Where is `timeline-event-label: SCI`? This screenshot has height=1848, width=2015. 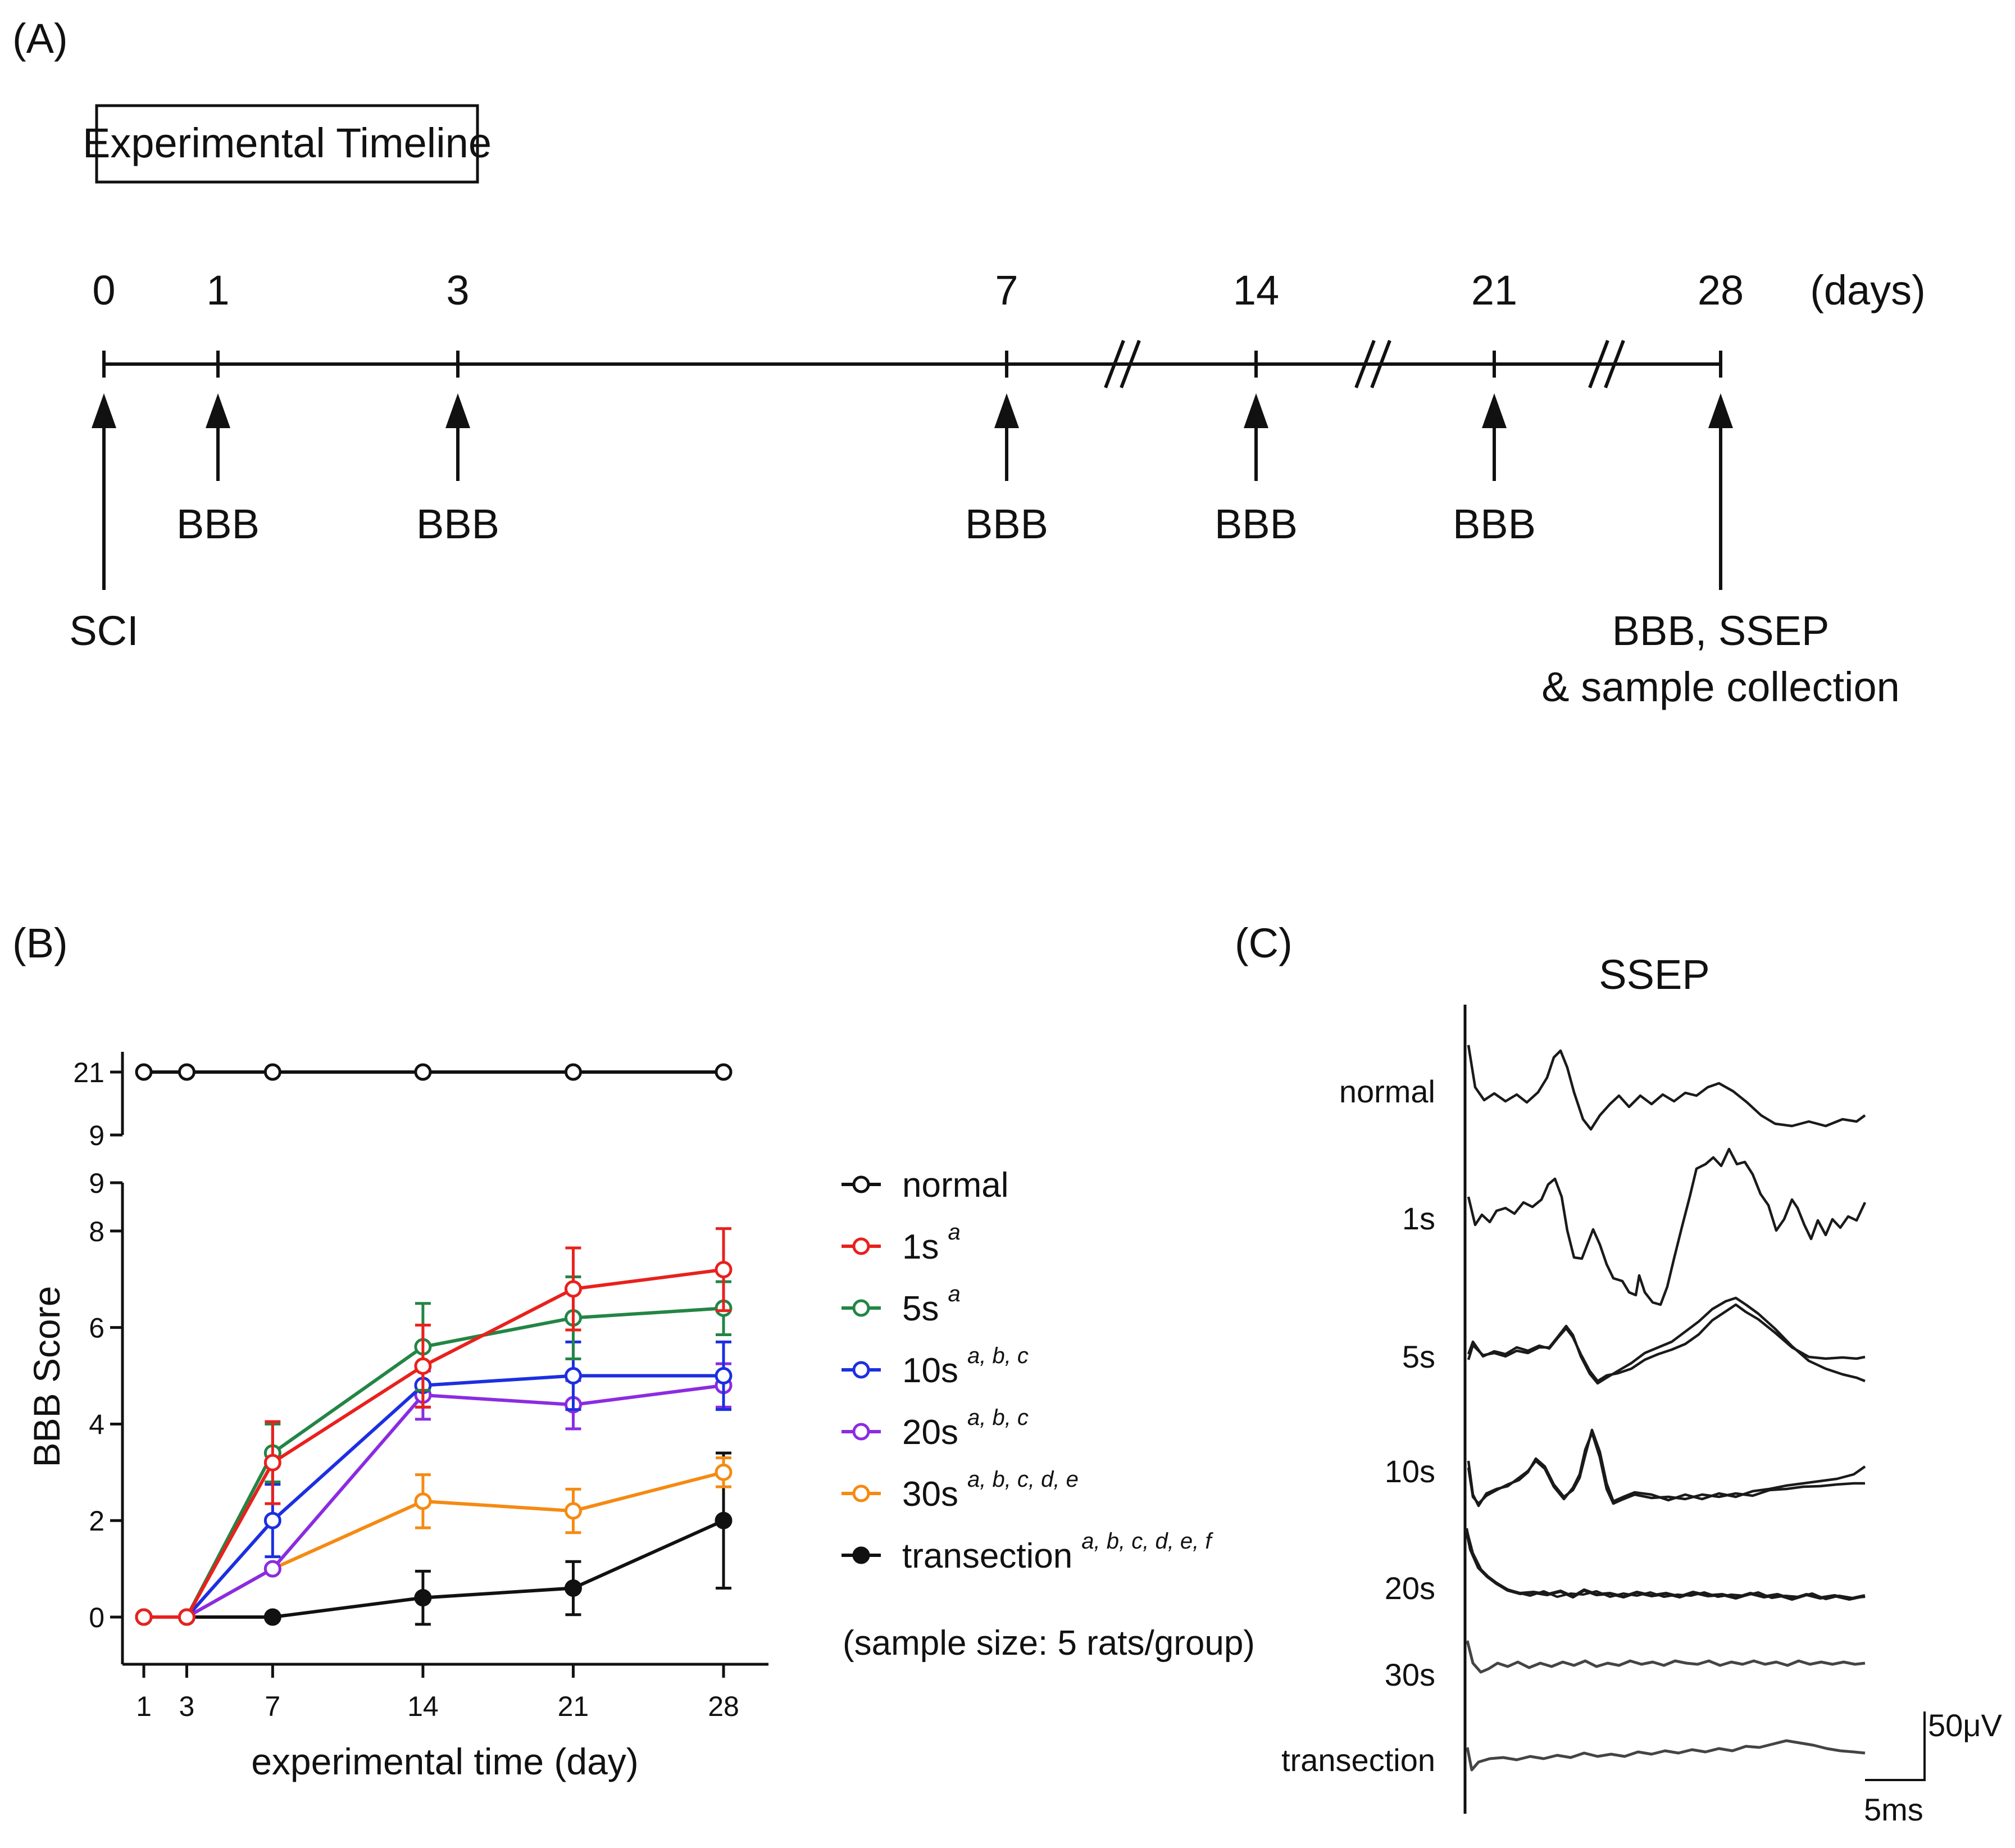 timeline-event-label: SCI is located at coordinates (104, 630).